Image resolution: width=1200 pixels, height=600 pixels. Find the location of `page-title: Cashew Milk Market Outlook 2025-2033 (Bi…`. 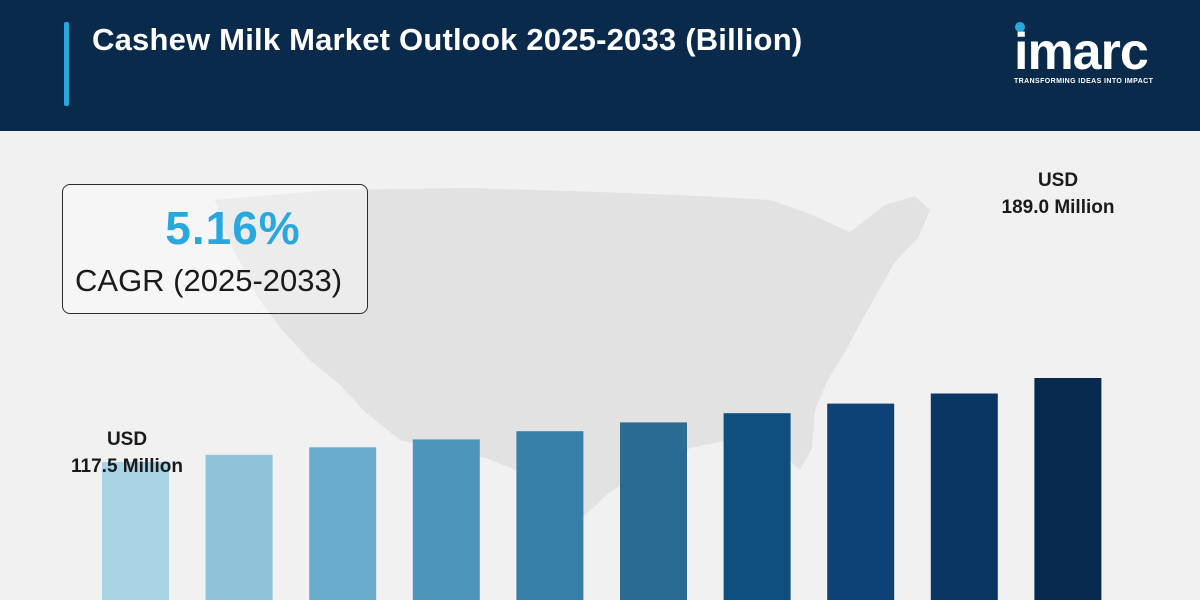

page-title: Cashew Milk Market Outlook 2025-2033 (Bi… is located at coordinates (447, 39).